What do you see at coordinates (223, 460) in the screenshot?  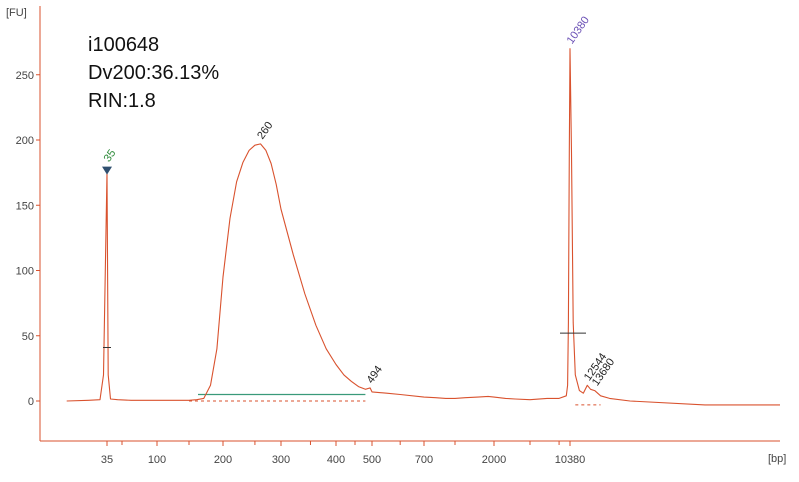 I see `x-tick-label: 200` at bounding box center [223, 460].